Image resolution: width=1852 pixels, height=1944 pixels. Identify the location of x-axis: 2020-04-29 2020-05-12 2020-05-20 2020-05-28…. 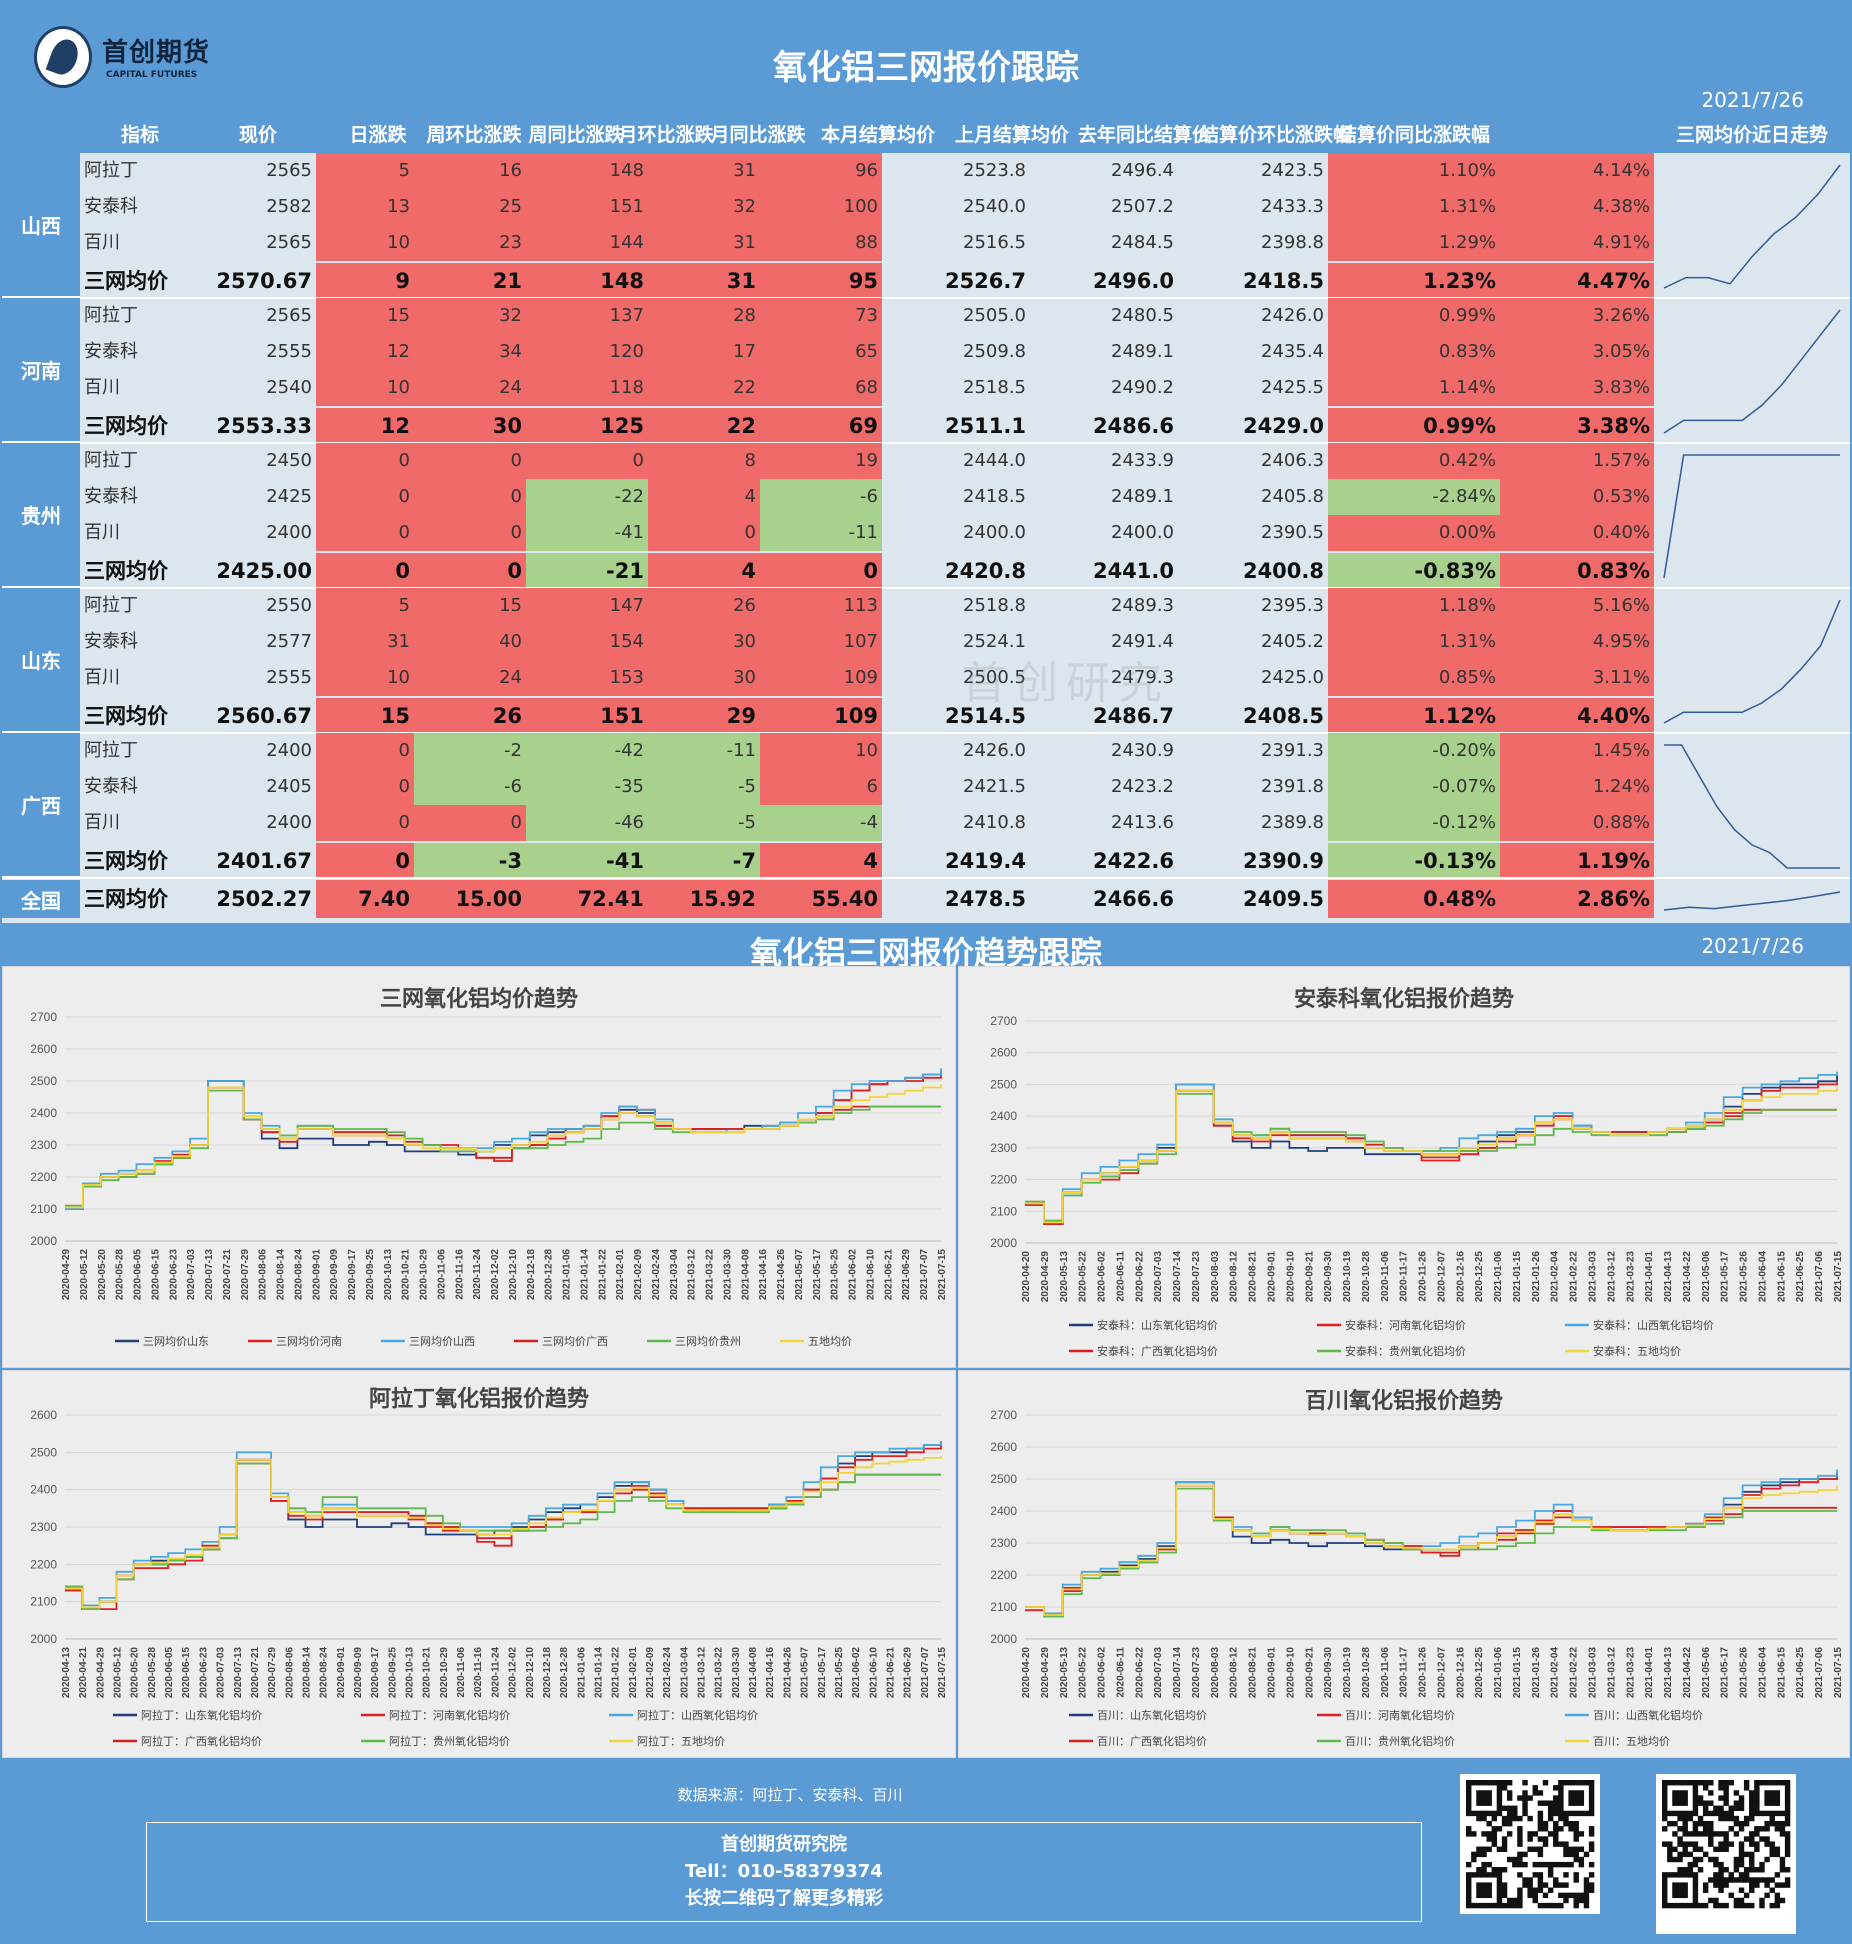
(504, 1270).